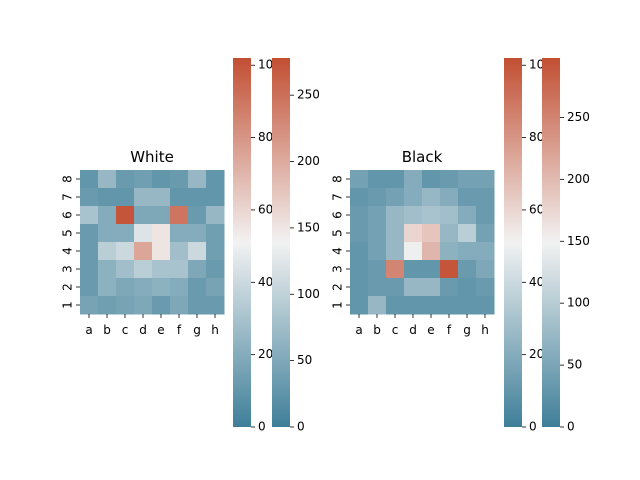  Describe the element at coordinates (215, 330) in the screenshot. I see `x-tick-label: h` at that location.